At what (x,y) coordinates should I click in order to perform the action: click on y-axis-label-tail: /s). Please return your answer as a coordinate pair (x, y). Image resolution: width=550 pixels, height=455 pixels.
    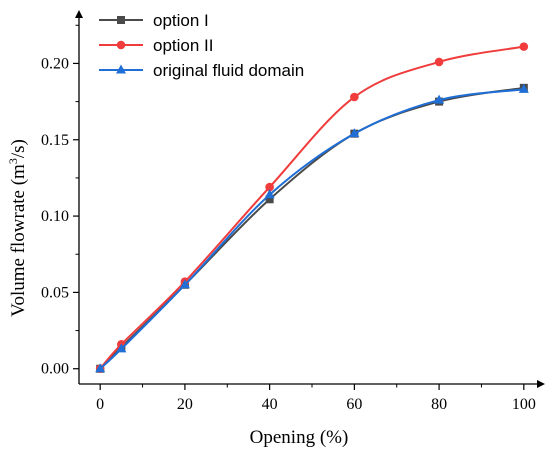
    Looking at the image, I should click on (18, 148).